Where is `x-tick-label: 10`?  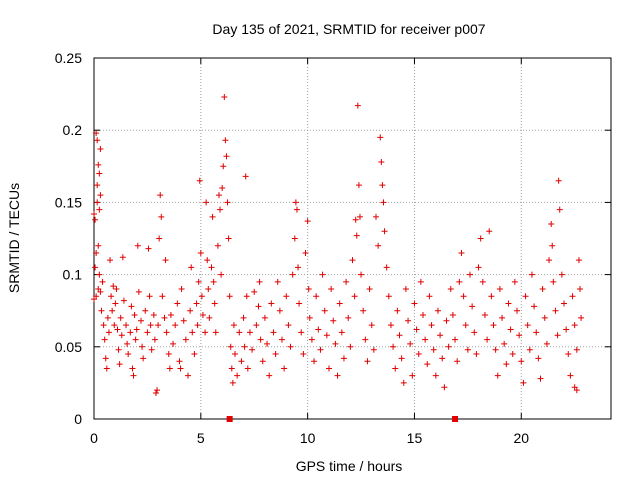
x-tick-label: 10 is located at coordinates (308, 438).